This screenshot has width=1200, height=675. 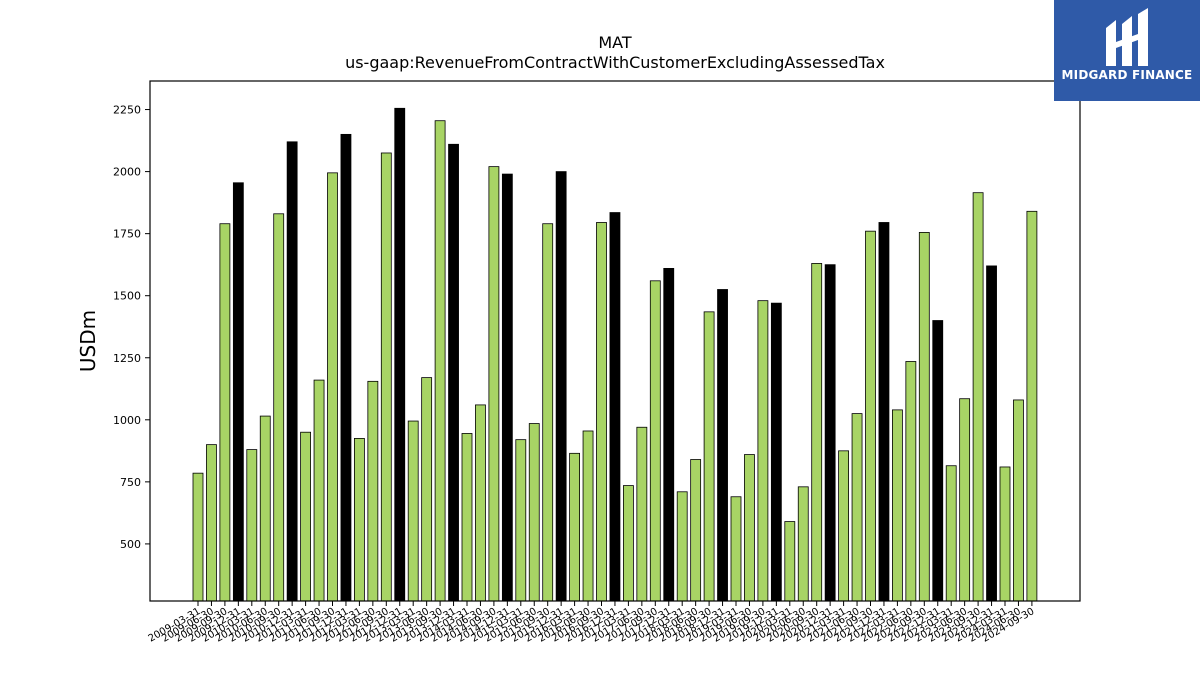 What do you see at coordinates (88, 341) in the screenshot?
I see `y-axis-label: USDm` at bounding box center [88, 341].